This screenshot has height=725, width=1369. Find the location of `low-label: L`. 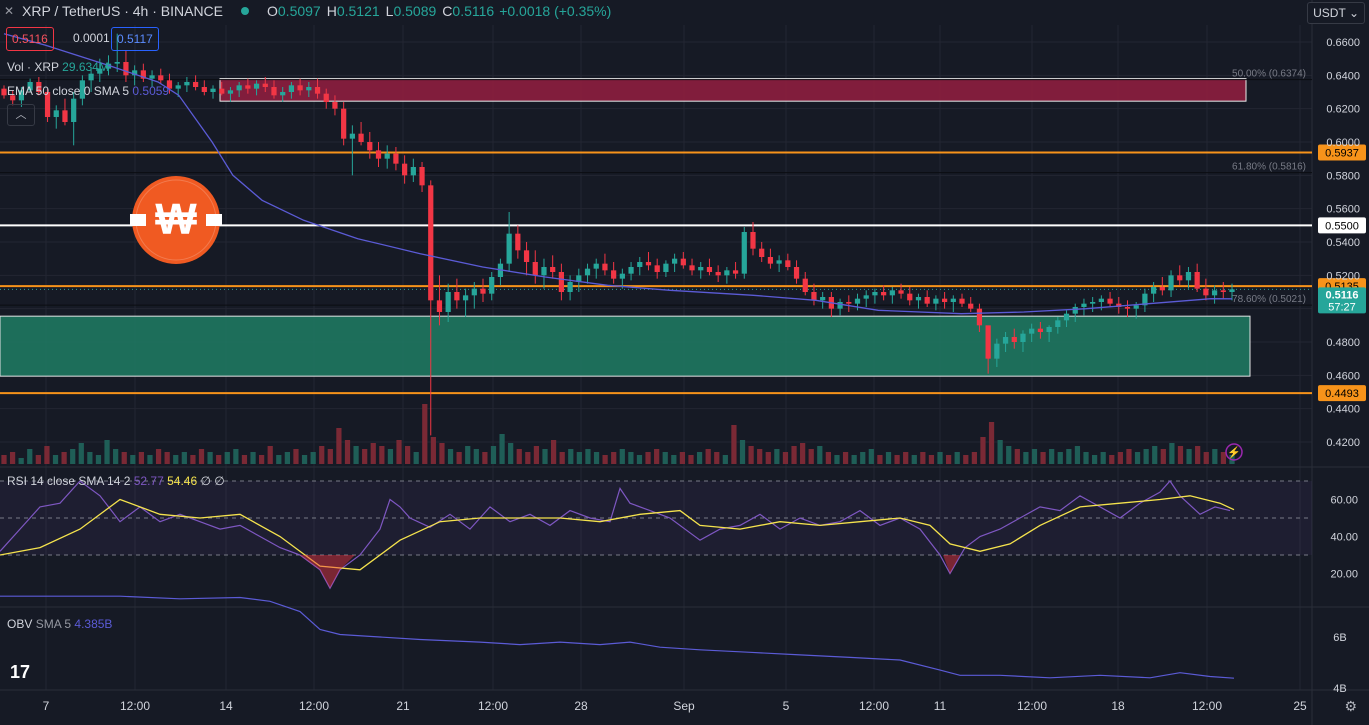

low-label: L is located at coordinates (389, 11).